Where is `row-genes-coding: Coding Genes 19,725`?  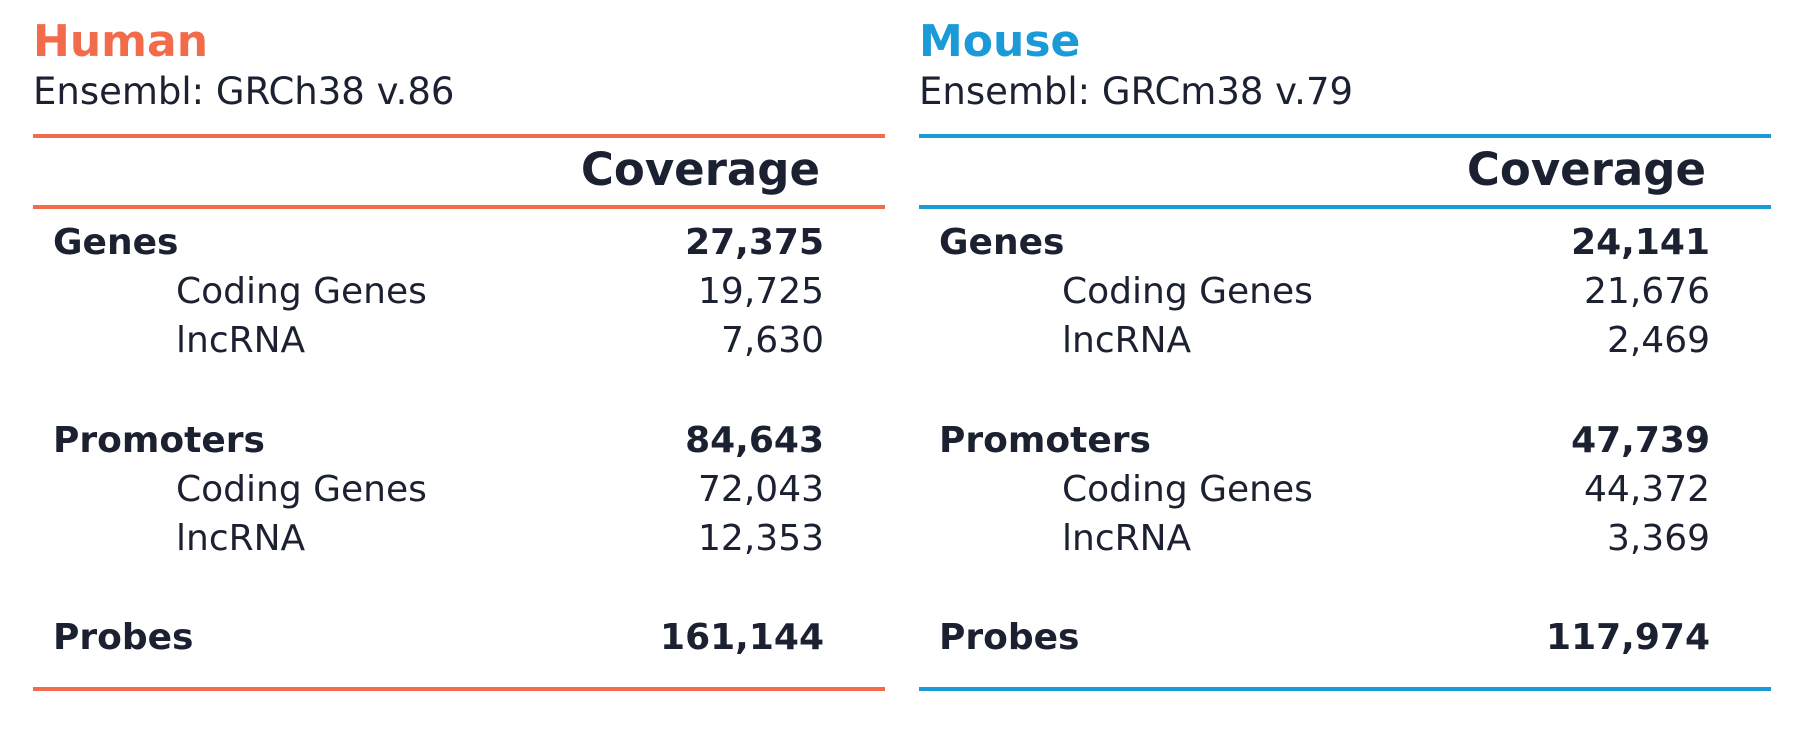 row-genes-coding: Coding Genes 19,725 is located at coordinates (438, 292).